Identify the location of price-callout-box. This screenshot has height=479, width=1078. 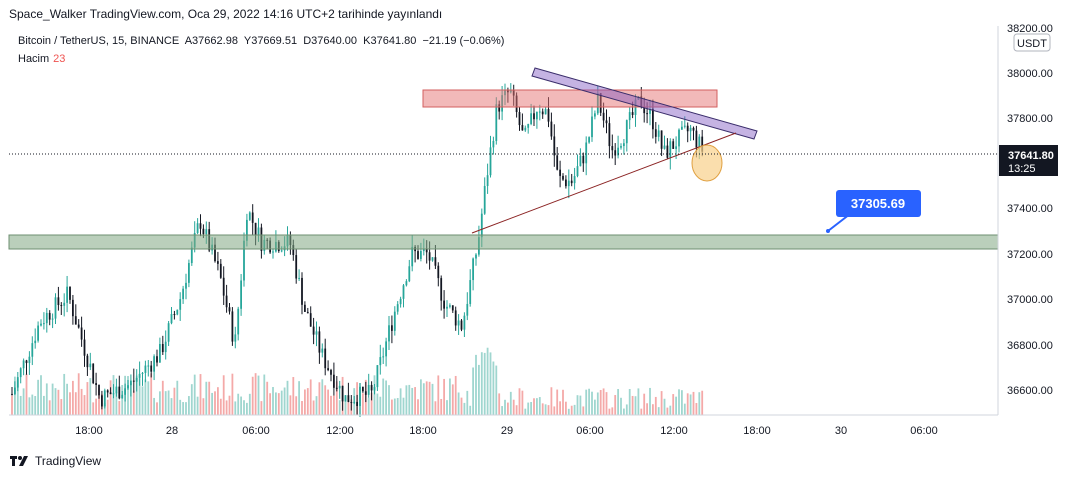
(878, 203).